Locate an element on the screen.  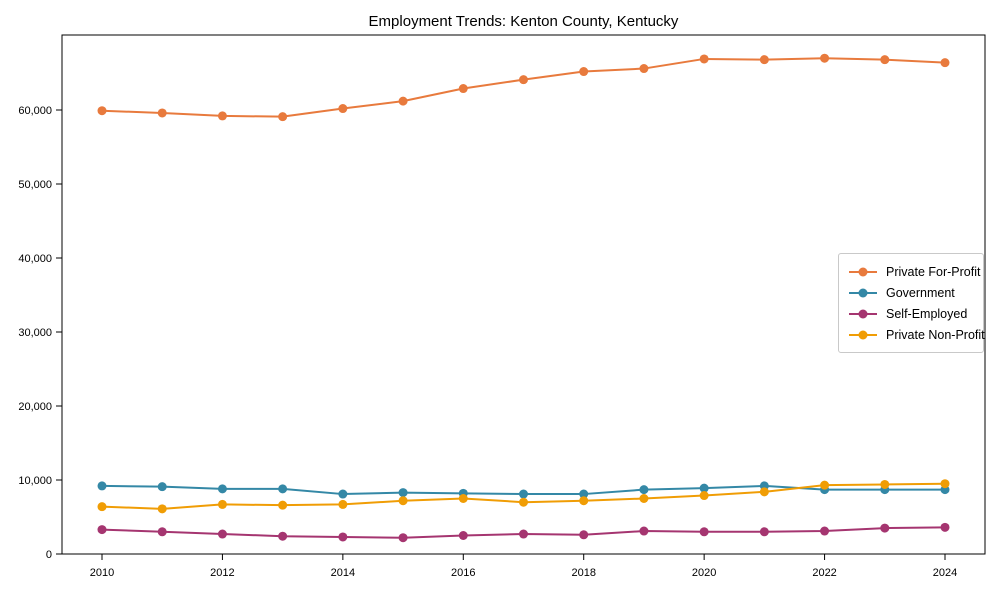
legend-item-private-for-profit: Private For-Profit is located at coordinates (914, 271).